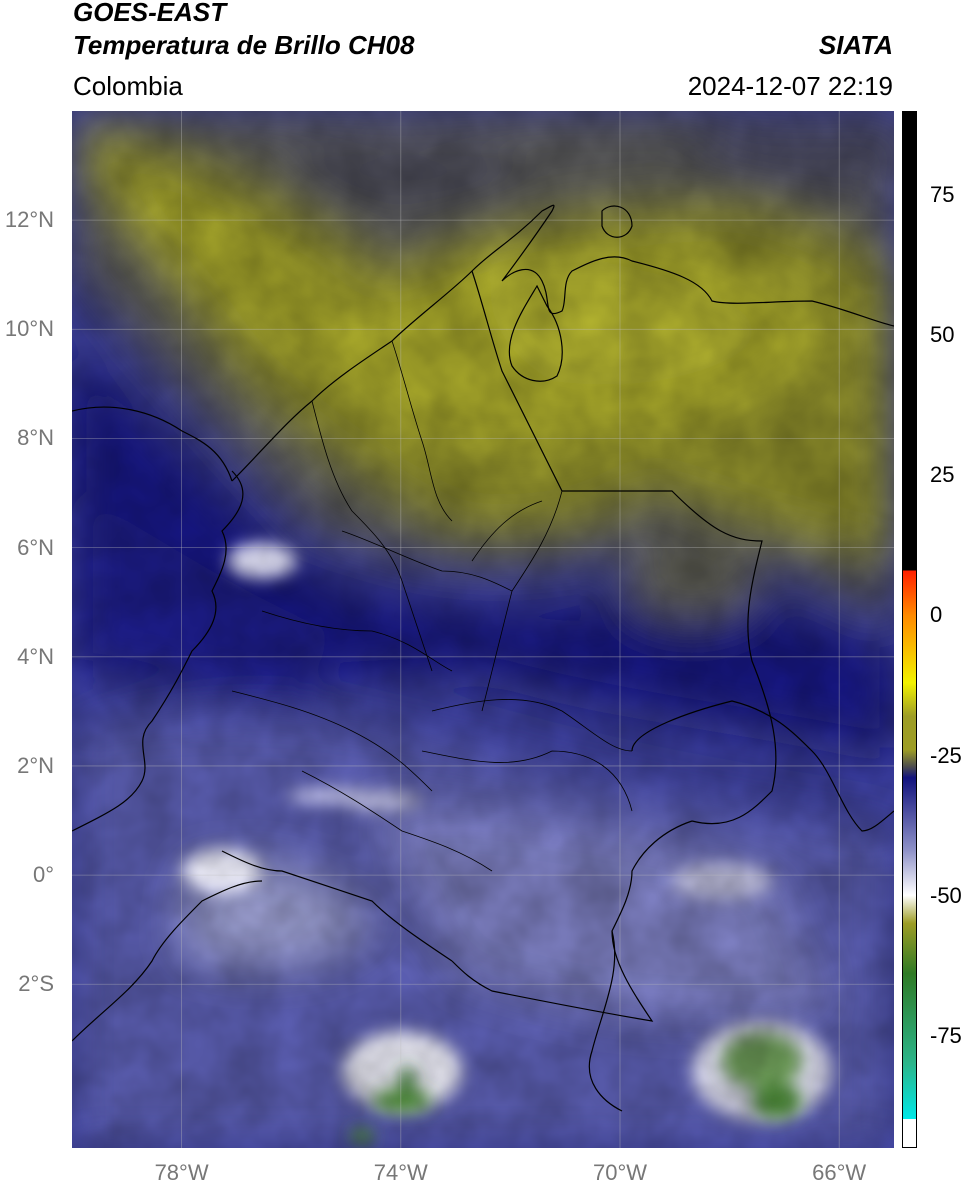 The image size is (966, 1190). What do you see at coordinates (150, 13) in the screenshot?
I see `satellite-title: GOES-EAST` at bounding box center [150, 13].